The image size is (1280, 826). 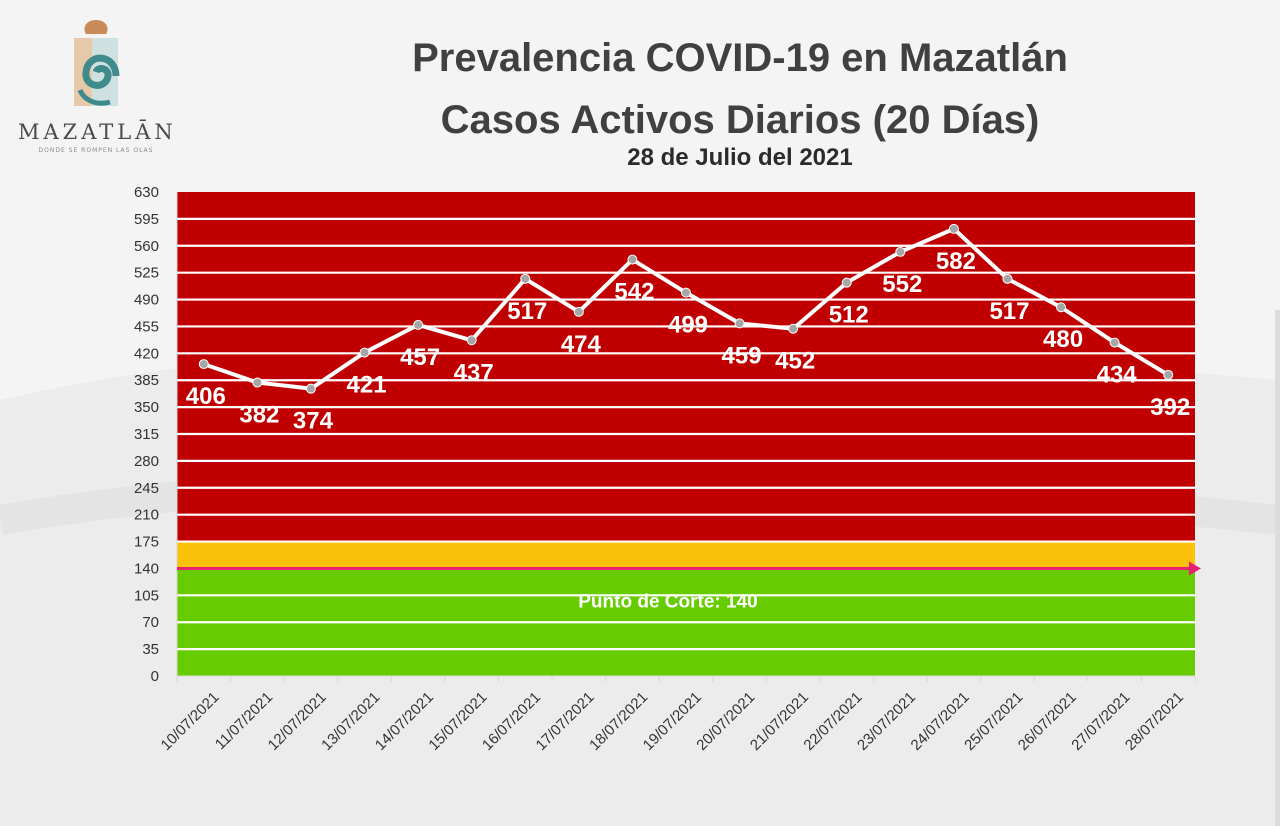 I want to click on y-tick-label: 0, so click(x=155, y=676).